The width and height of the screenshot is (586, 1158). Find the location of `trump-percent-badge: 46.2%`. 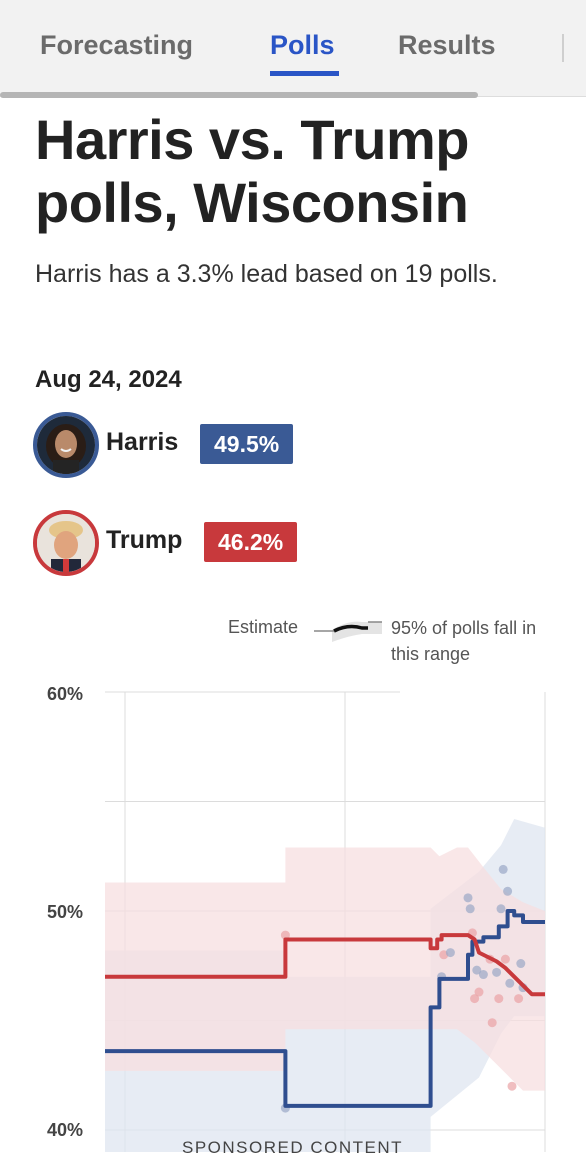

trump-percent-badge: 46.2% is located at coordinates (251, 542).